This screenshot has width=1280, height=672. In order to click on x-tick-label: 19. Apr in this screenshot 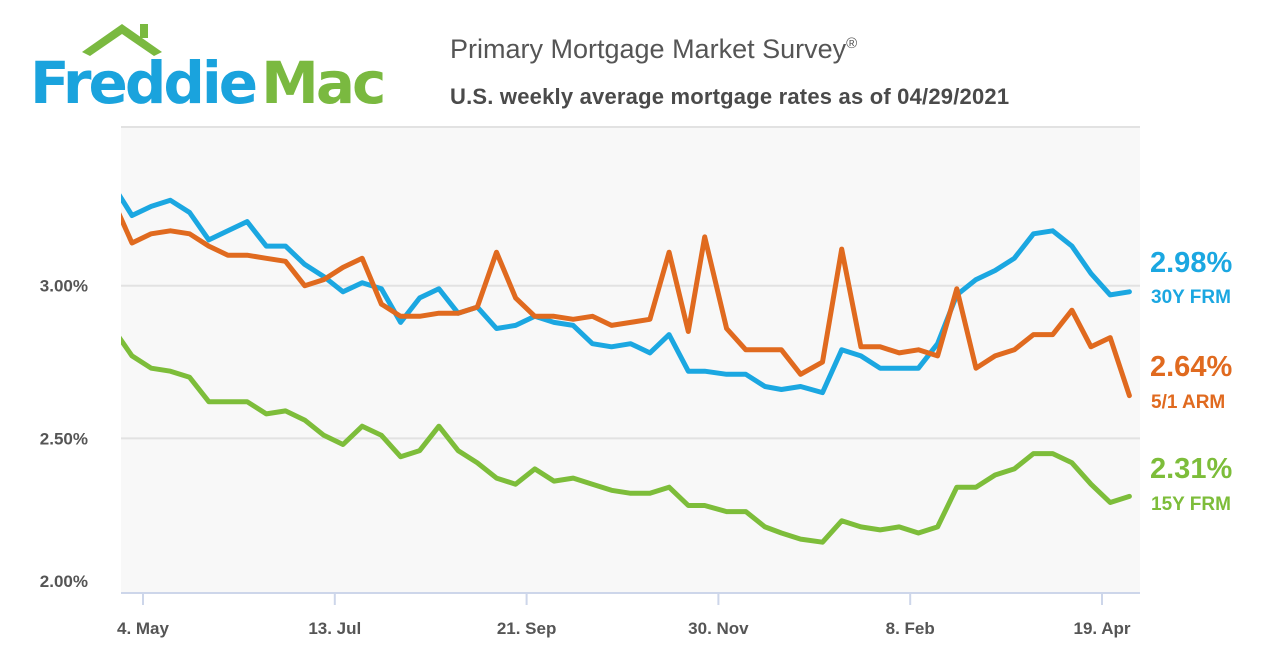, I will do `click(1101, 628)`.